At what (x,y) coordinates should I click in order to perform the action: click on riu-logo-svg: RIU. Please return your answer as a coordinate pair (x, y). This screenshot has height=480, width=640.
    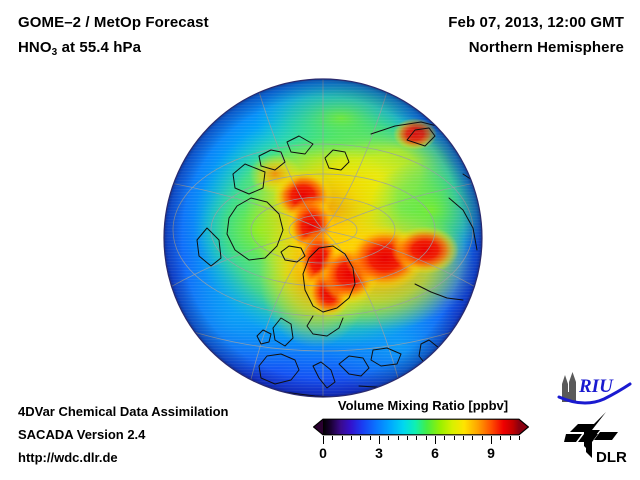
    Looking at the image, I should click on (594, 388).